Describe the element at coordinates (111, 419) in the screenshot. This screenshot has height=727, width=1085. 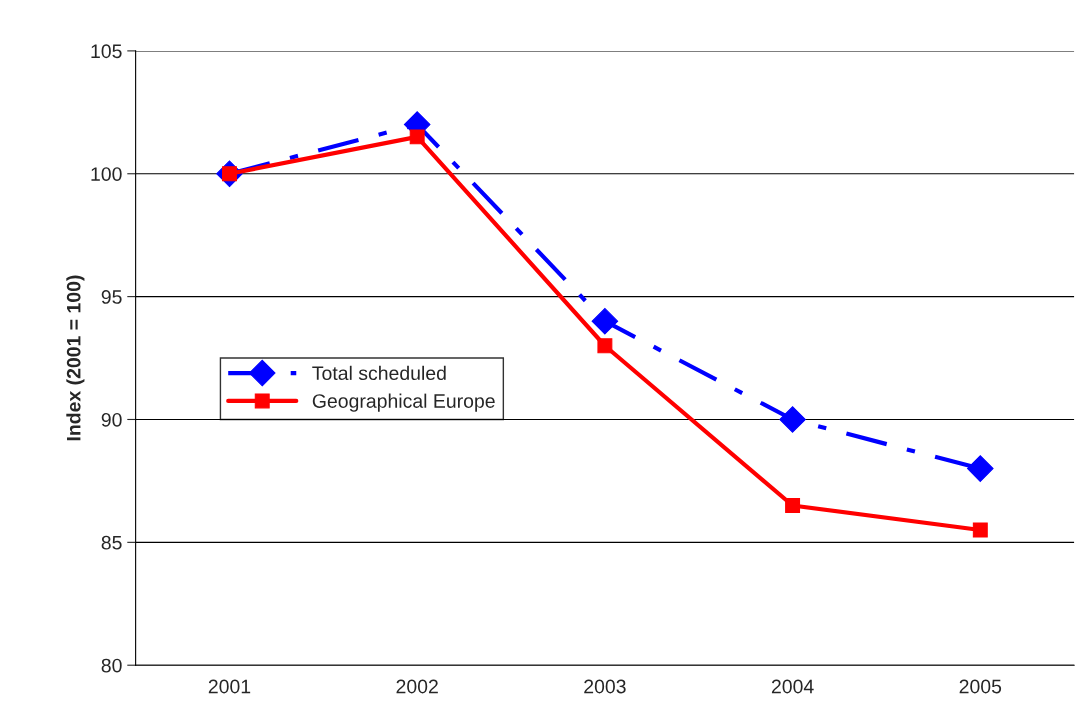
I see `y-tick-label: 90` at that location.